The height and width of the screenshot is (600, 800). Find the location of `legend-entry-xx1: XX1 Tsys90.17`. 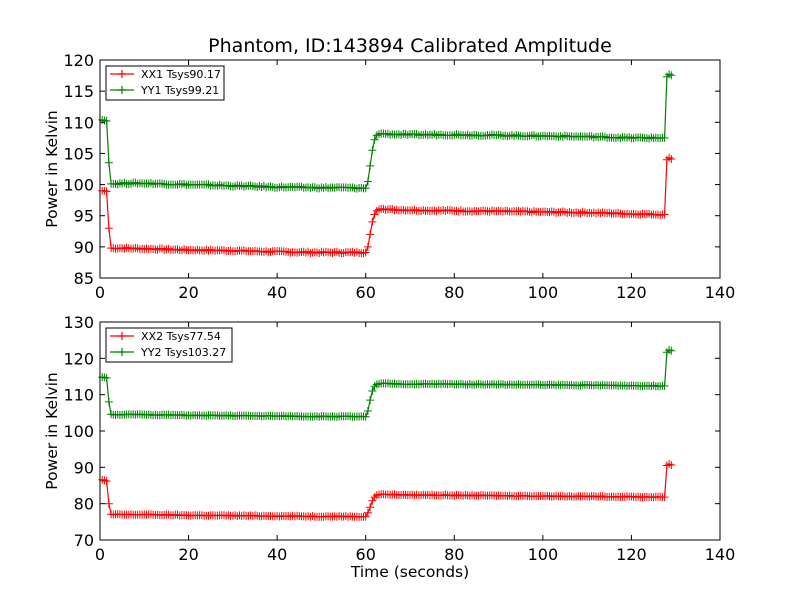

legend-entry-xx1: XX1 Tsys90.17 is located at coordinates (165, 74).